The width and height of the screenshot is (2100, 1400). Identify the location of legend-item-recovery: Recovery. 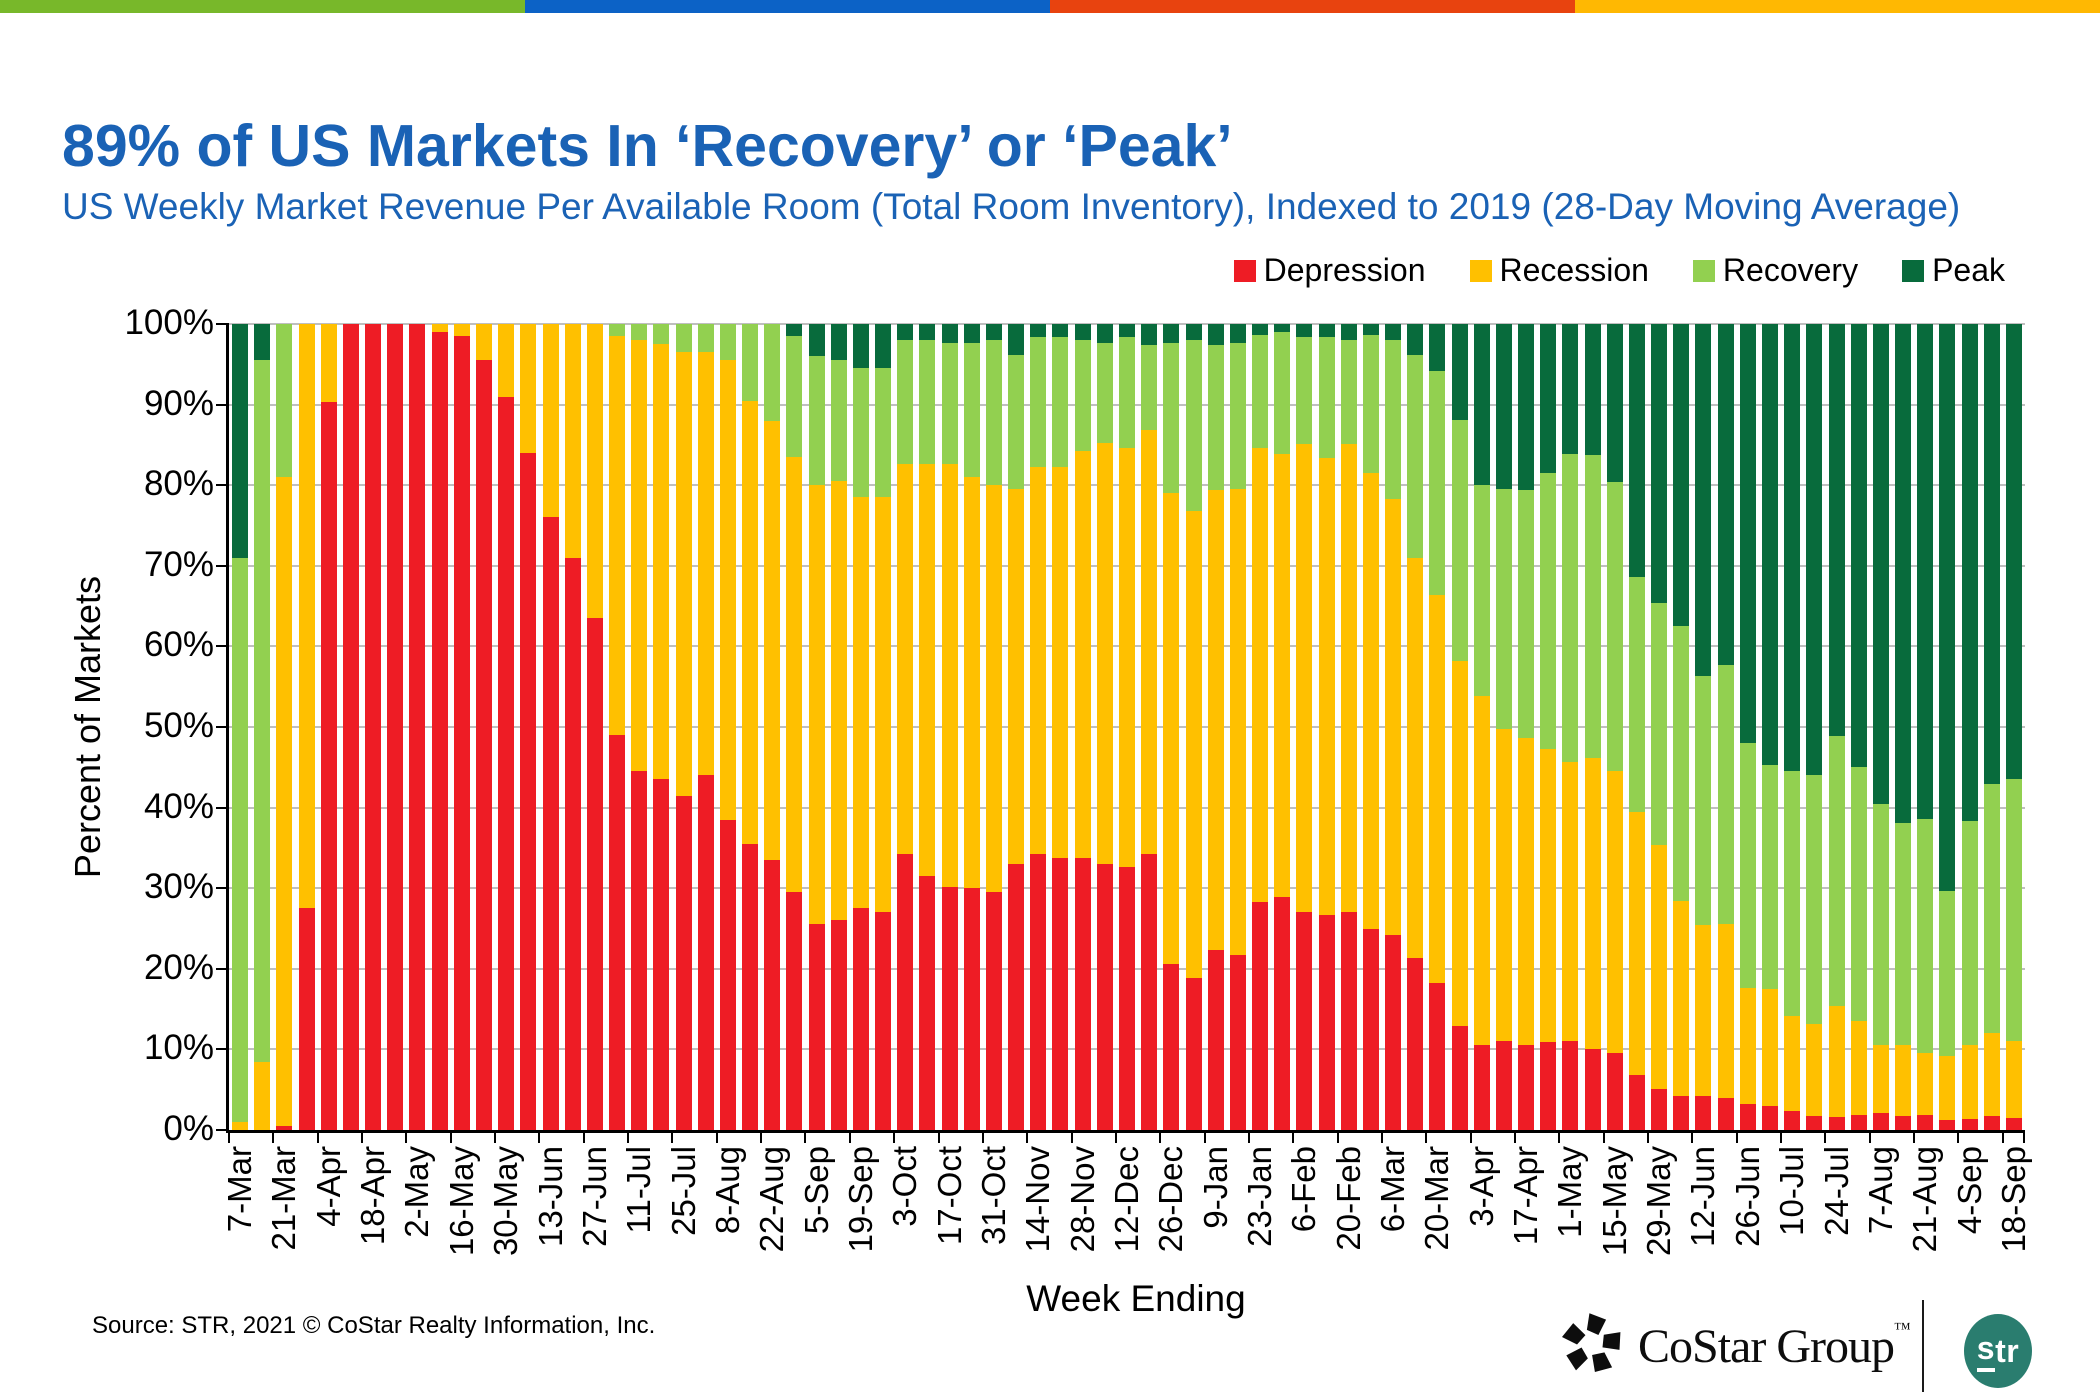
(1775, 270).